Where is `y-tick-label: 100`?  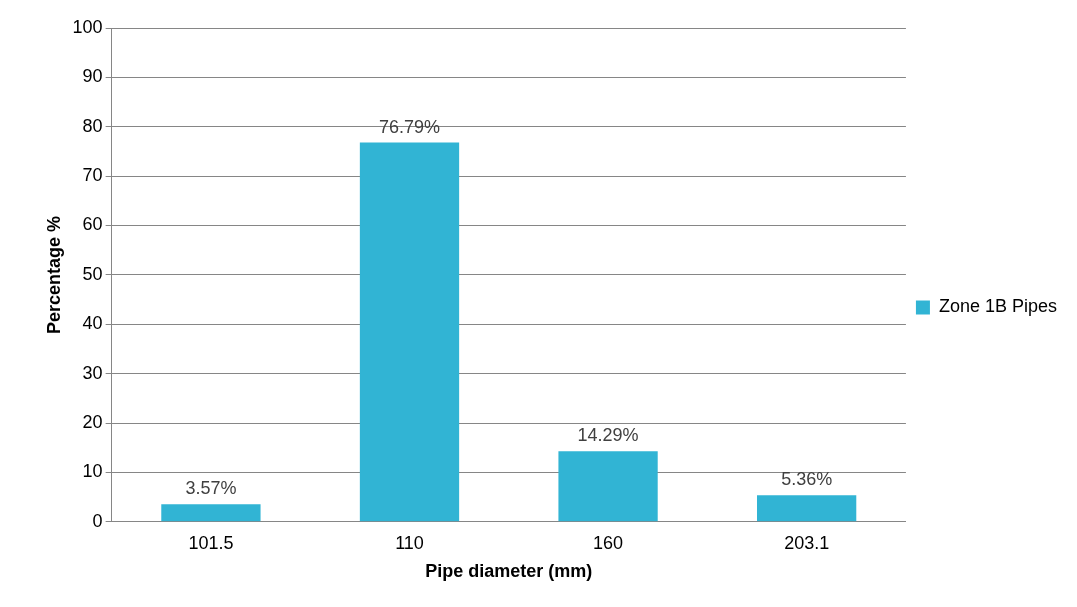
y-tick-label: 100 is located at coordinates (87, 26).